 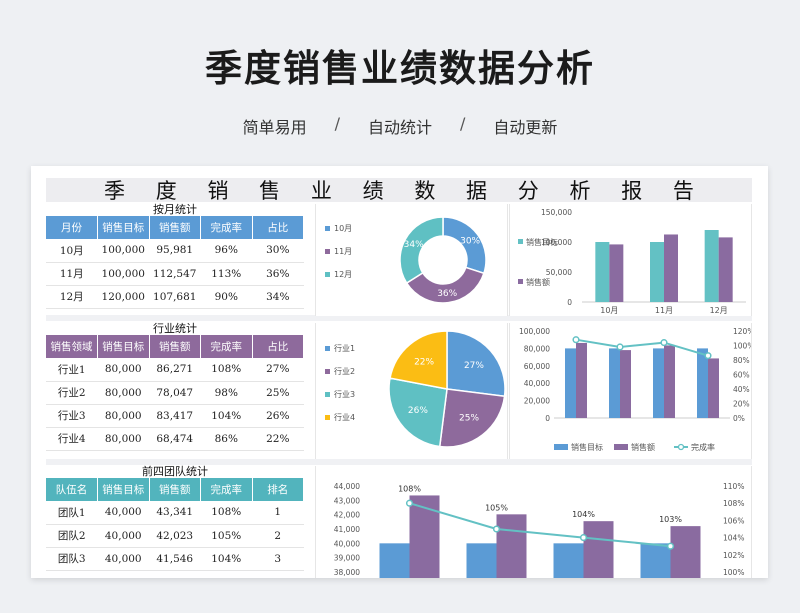 What do you see at coordinates (226, 393) in the screenshot?
I see `table-cell: 98%` at bounding box center [226, 393].